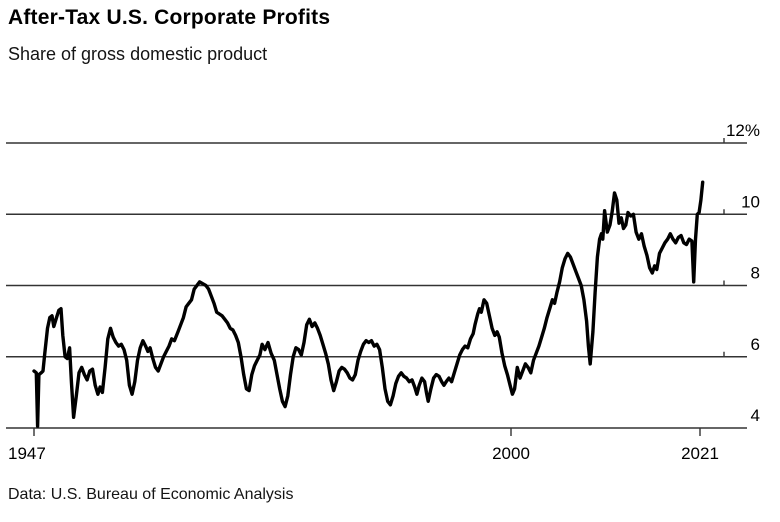  I want to click on y-axis-label-6: 6, so click(755, 344).